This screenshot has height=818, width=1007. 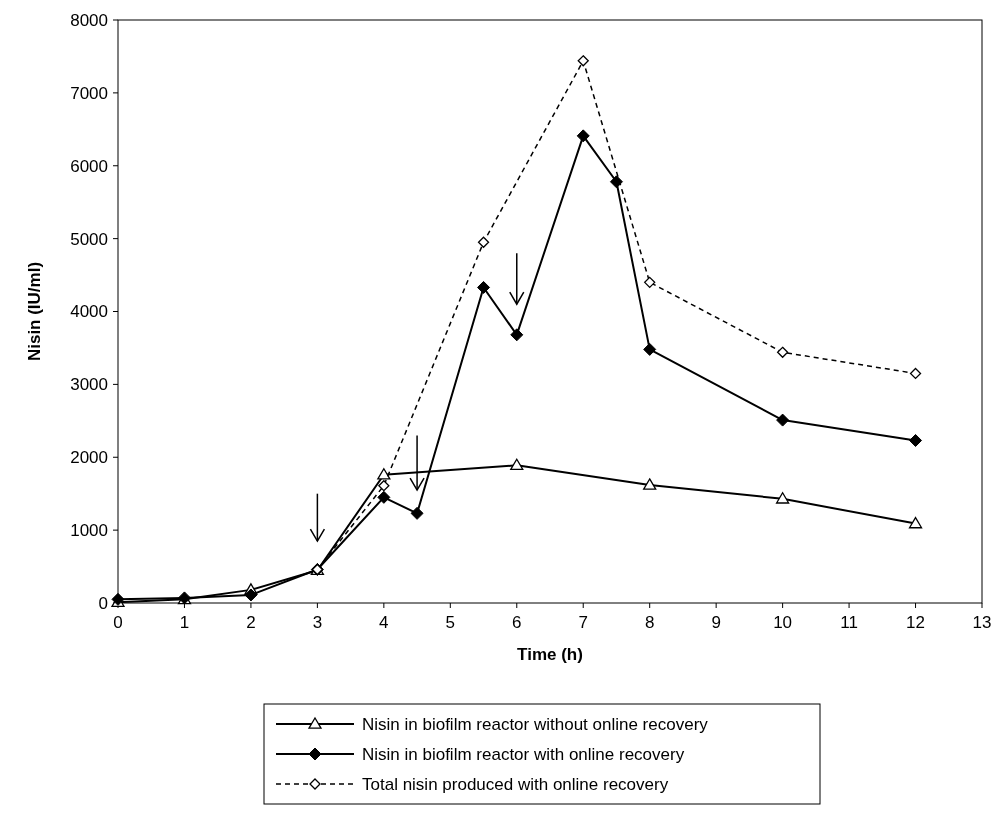 I want to click on y-tick-label: 0, so click(x=103, y=603).